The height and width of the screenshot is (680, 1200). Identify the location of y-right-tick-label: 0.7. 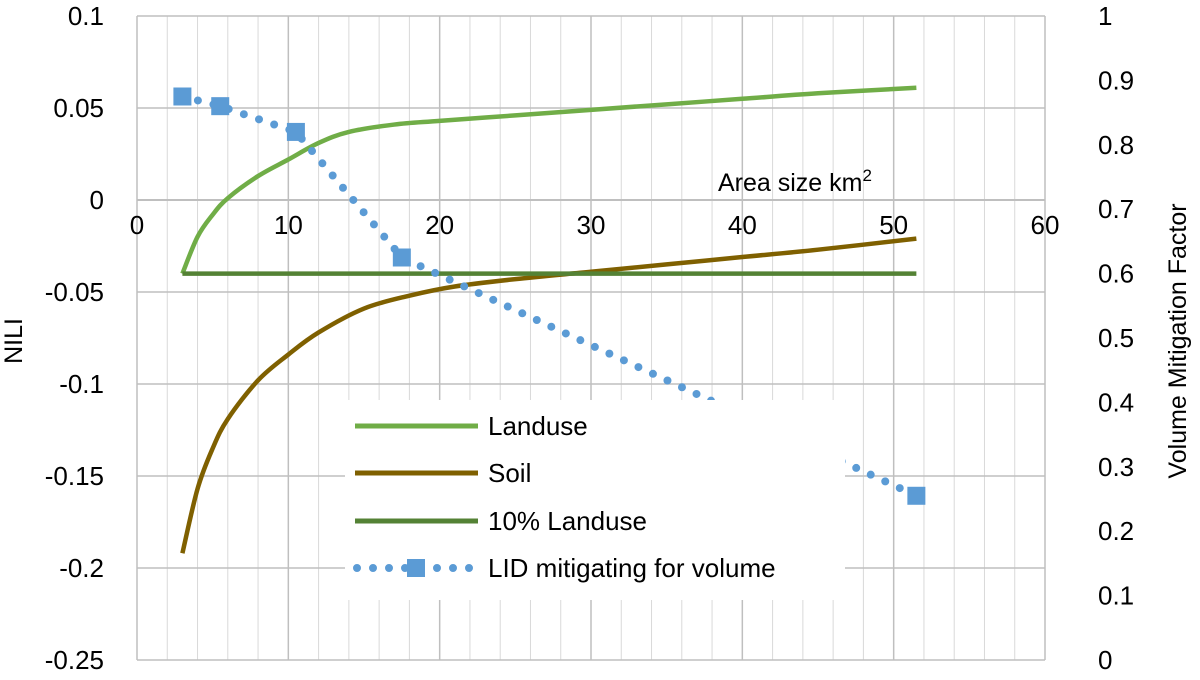
(1116, 209).